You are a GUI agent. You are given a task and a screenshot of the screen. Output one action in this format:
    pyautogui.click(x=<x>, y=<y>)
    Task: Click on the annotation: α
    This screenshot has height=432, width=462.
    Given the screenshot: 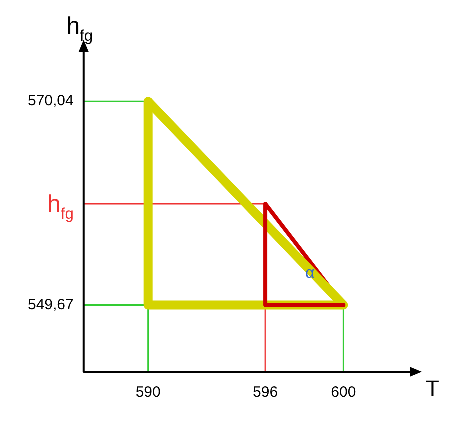 What is the action you would take?
    pyautogui.click(x=310, y=273)
    